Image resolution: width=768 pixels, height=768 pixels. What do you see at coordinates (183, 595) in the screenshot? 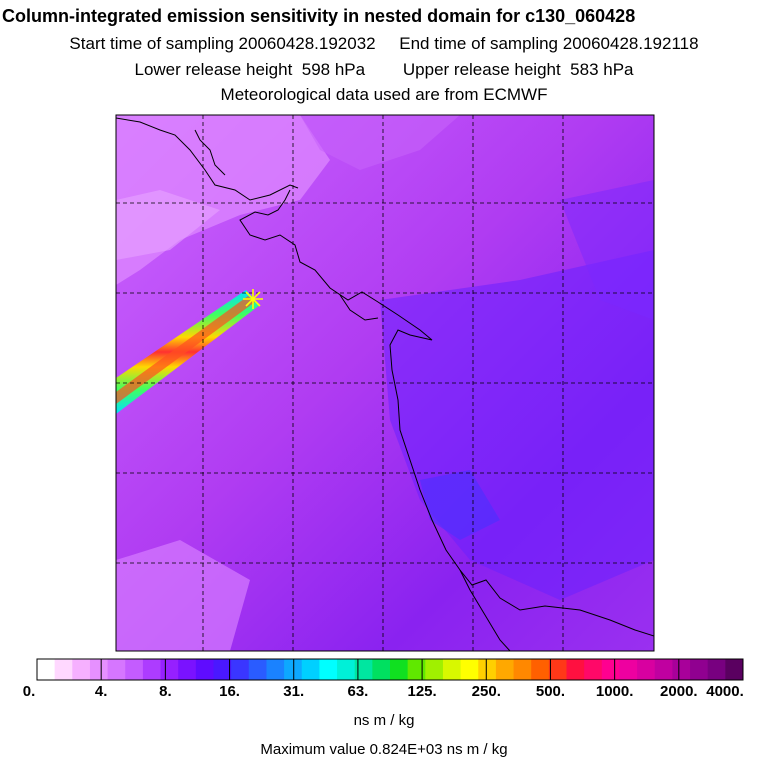
I see `light-patch-southwest` at bounding box center [183, 595].